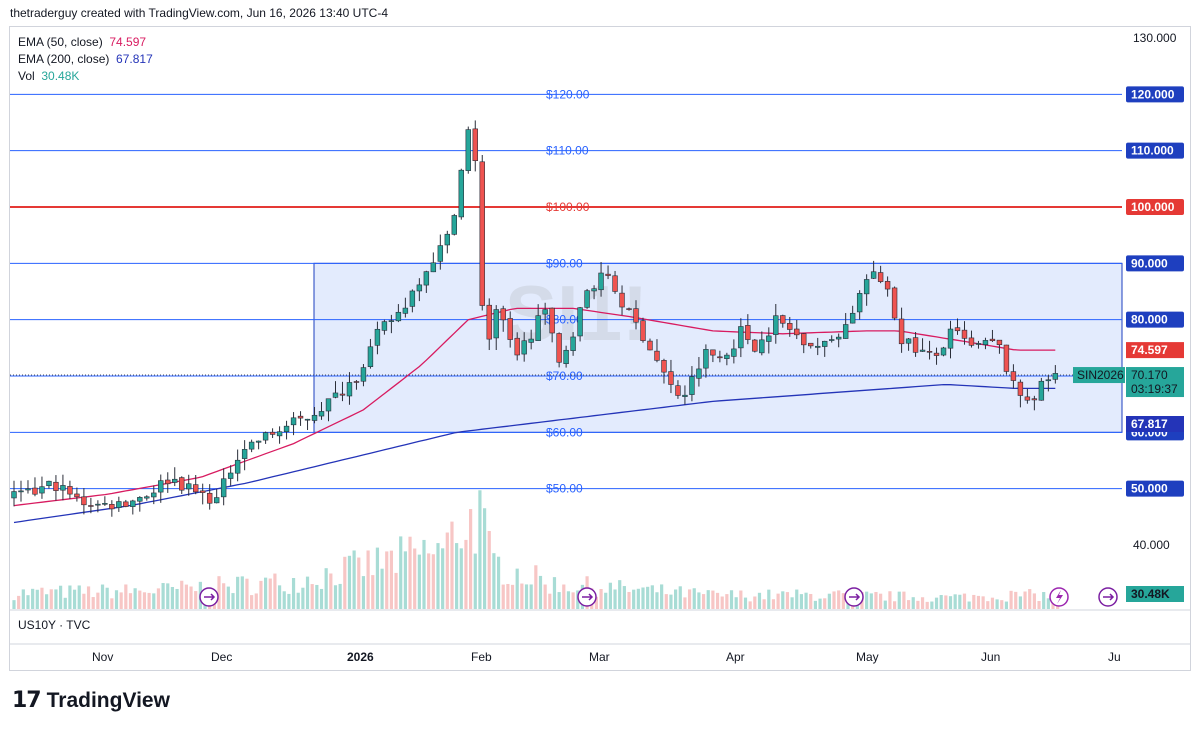 The height and width of the screenshot is (731, 1200). Describe the element at coordinates (1155, 350) in the screenshot. I see `ema50-badge` at that location.